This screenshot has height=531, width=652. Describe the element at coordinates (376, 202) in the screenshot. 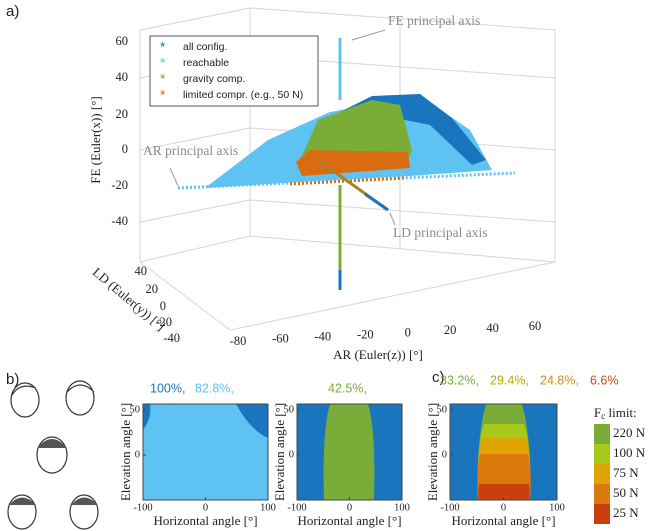

I see `ld-principal-axis` at that location.